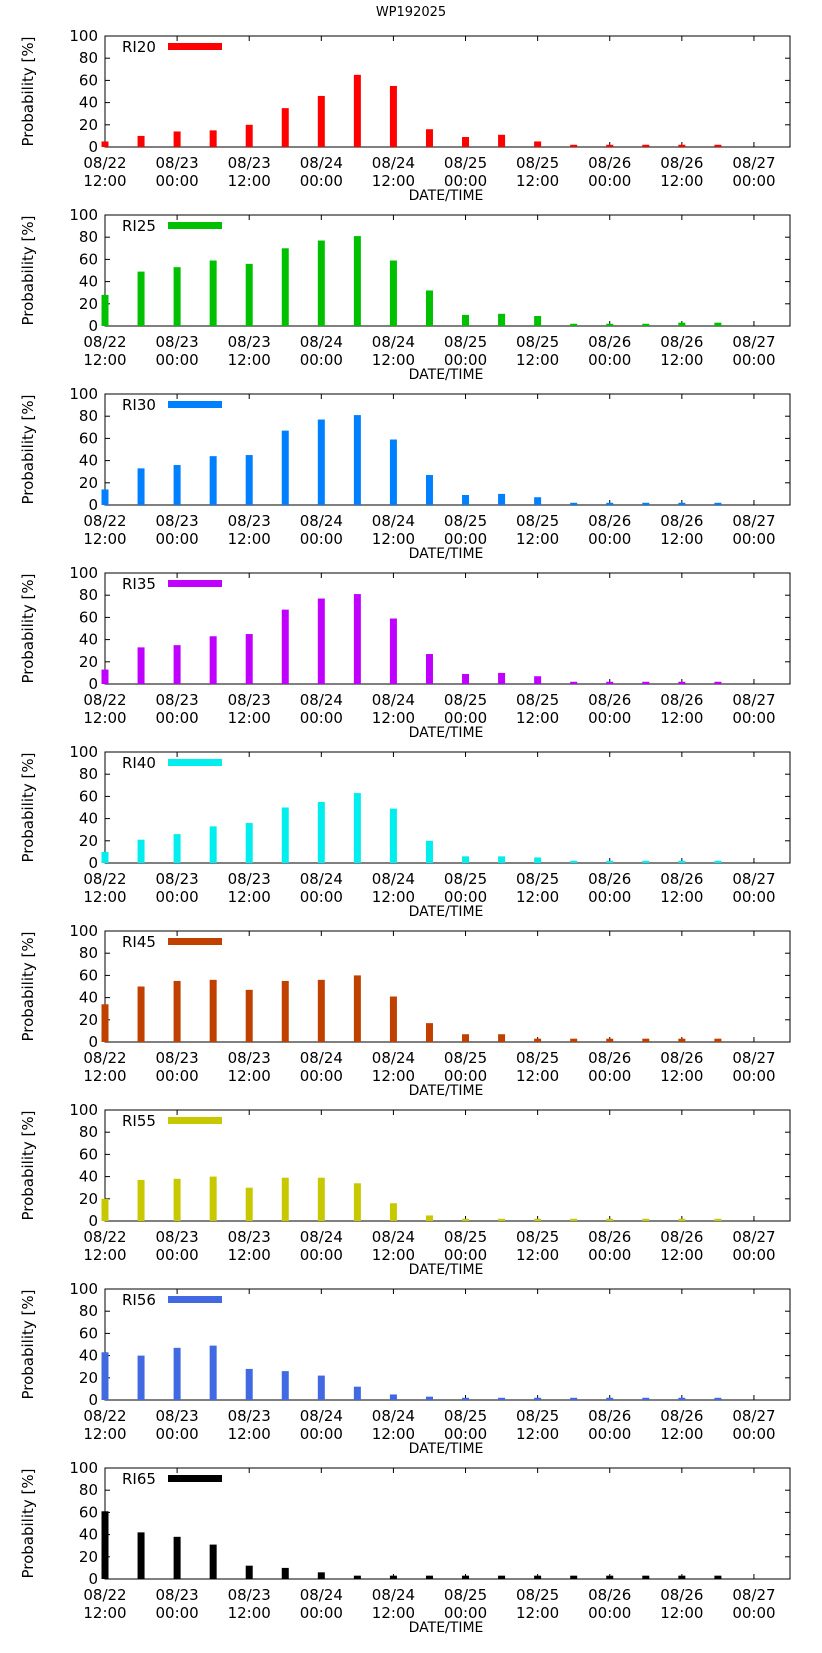  I want to click on legend-label: RI35, so click(139, 584).